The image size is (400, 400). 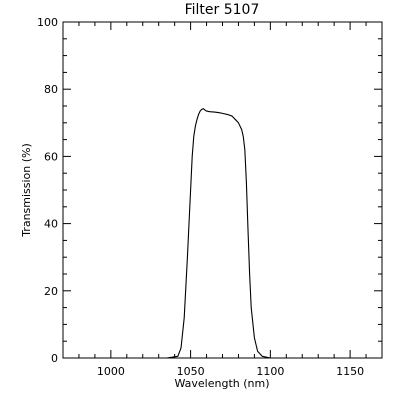 I want to click on y-tick-label: 80, so click(x=51, y=89).